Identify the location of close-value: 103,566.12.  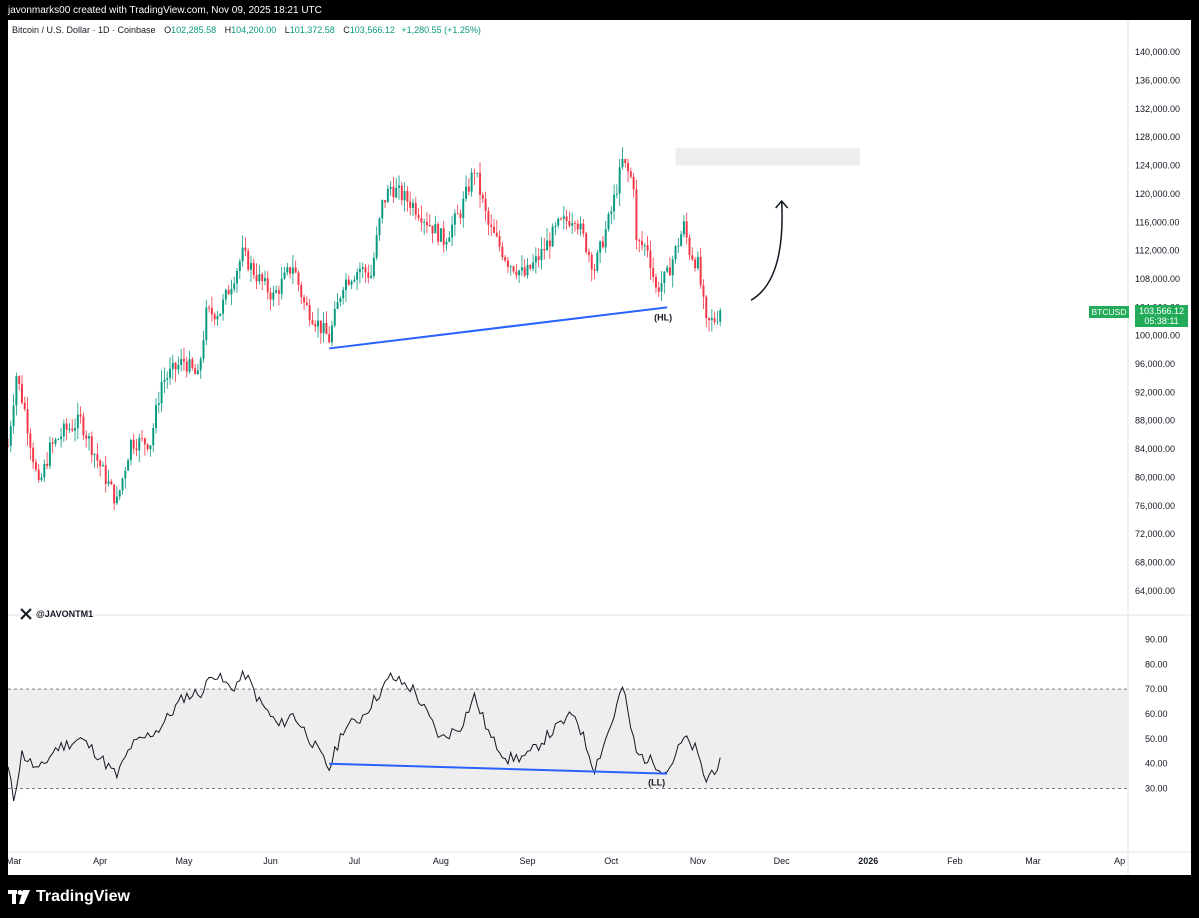
(372, 30).